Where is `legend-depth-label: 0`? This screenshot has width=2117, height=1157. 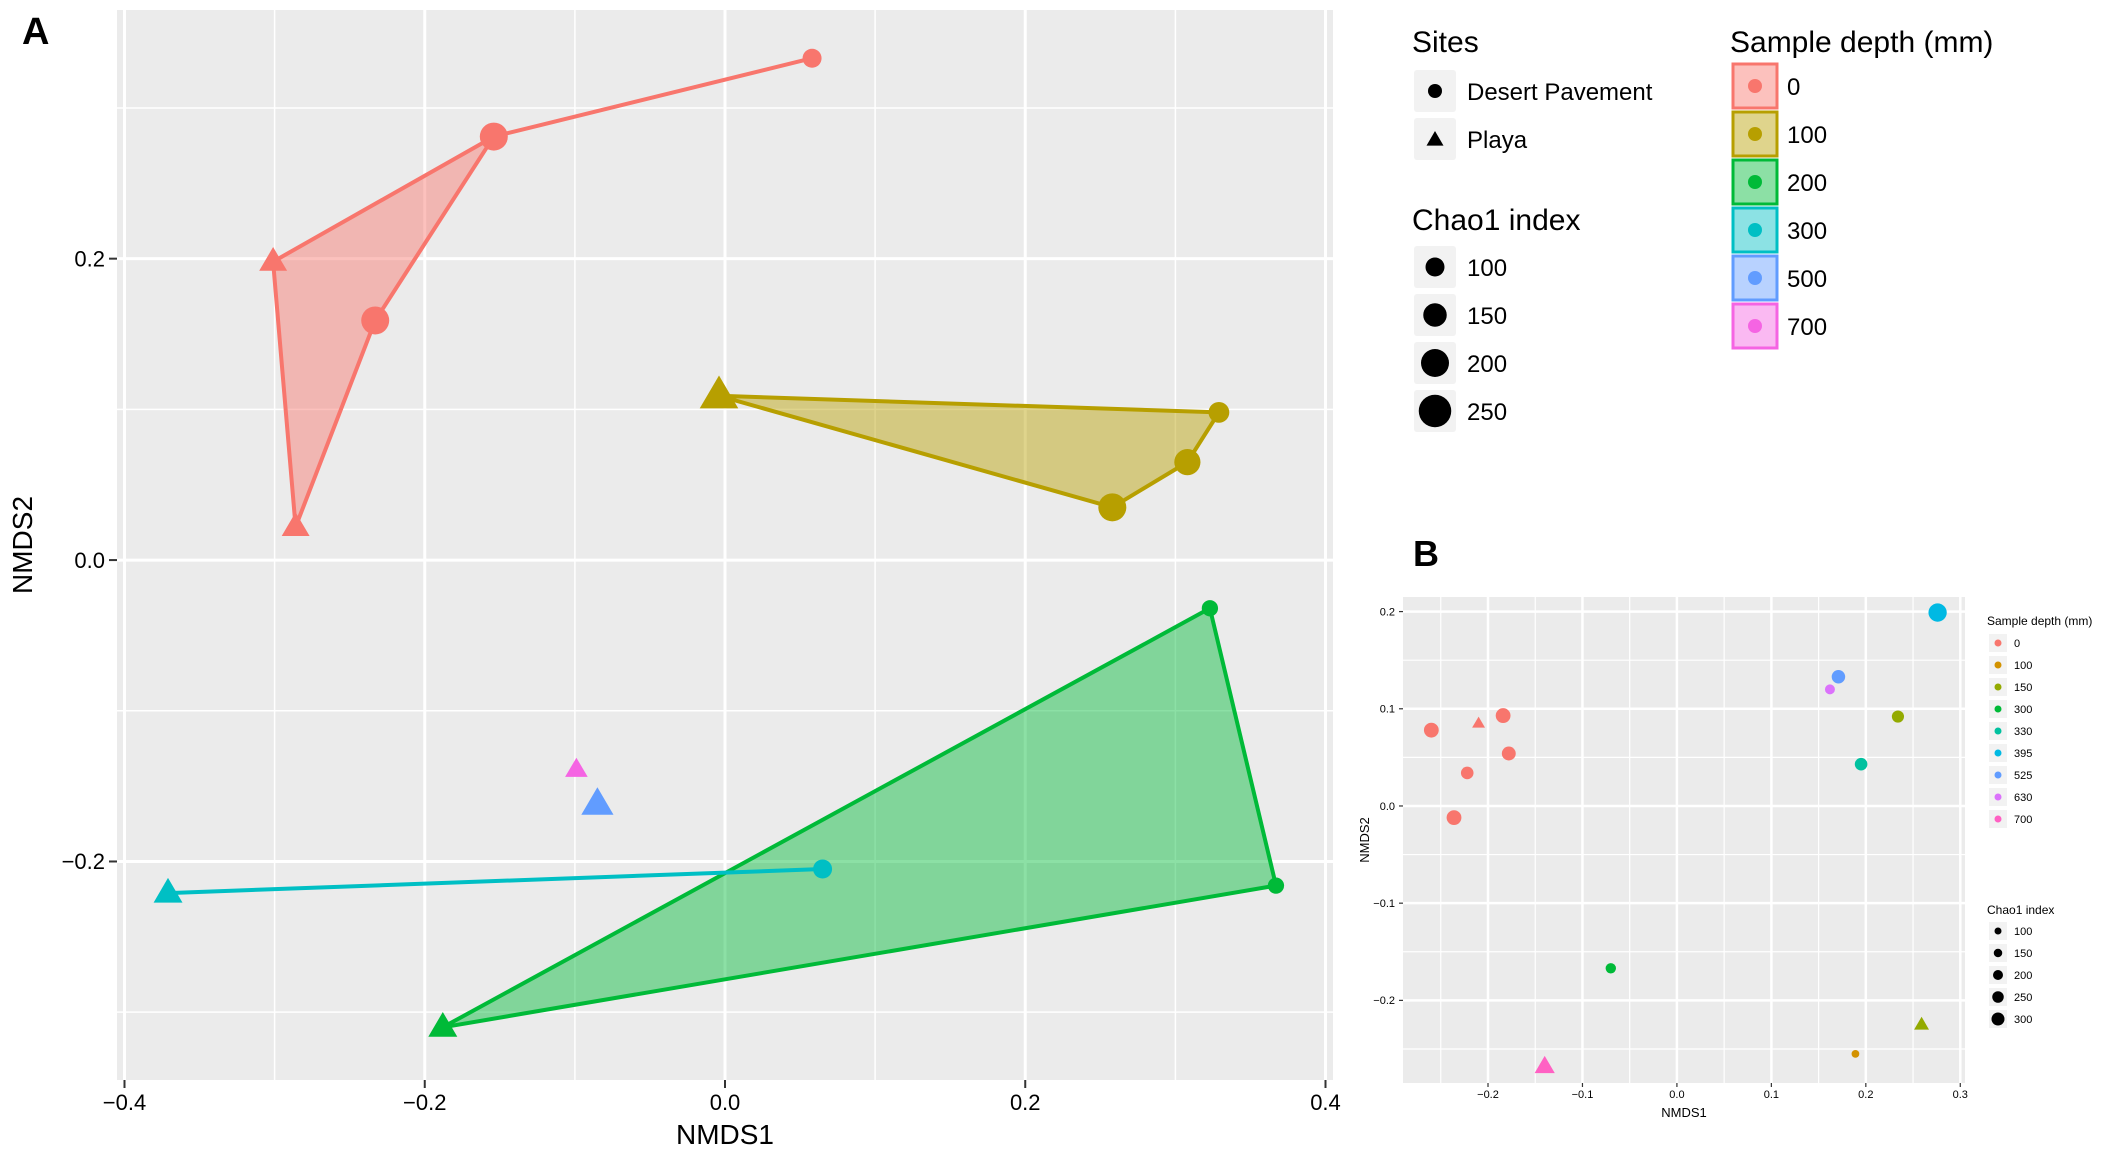 legend-depth-label: 0 is located at coordinates (1793, 87).